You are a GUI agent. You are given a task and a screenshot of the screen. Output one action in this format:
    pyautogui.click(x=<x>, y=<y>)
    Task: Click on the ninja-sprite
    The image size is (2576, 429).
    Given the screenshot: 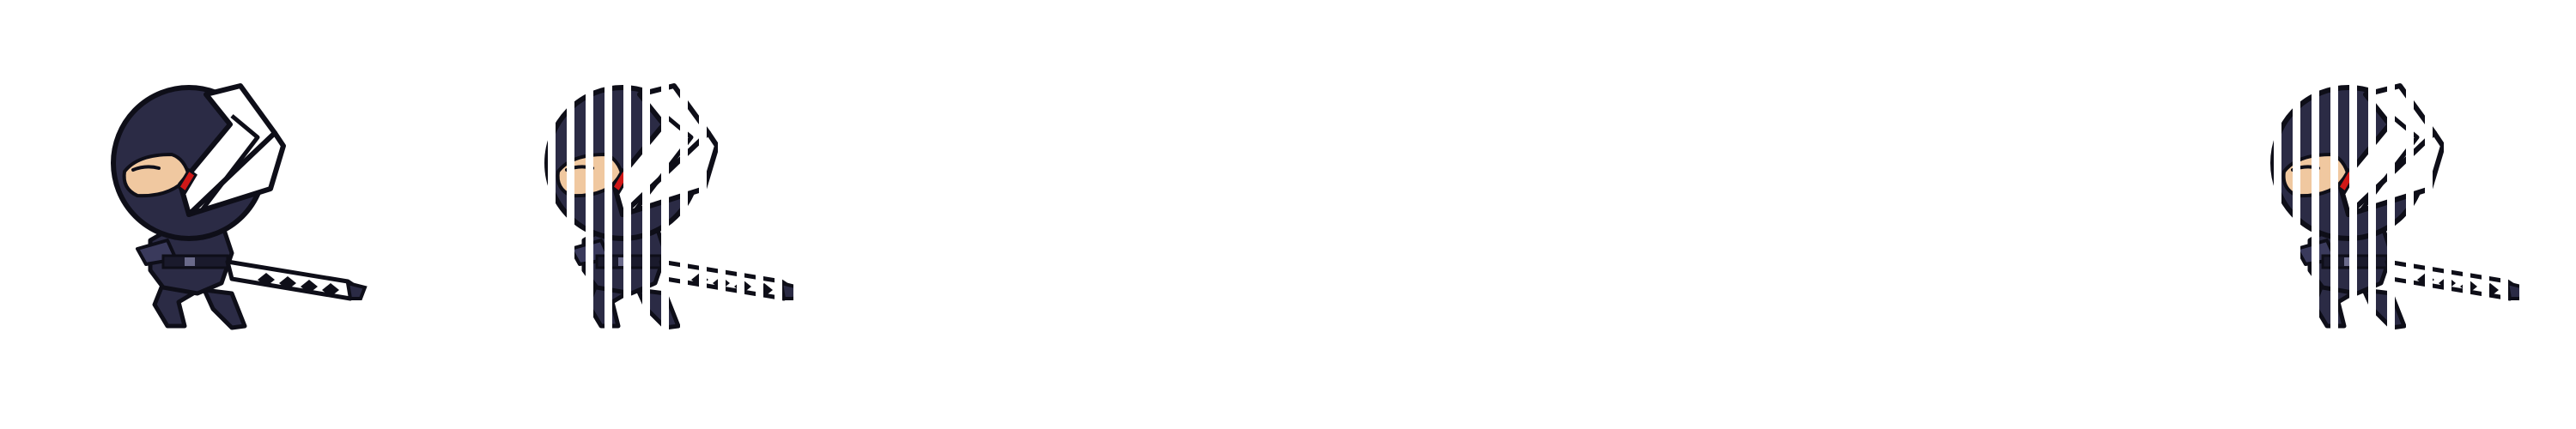 What is the action you would take?
    pyautogui.click(x=240, y=214)
    